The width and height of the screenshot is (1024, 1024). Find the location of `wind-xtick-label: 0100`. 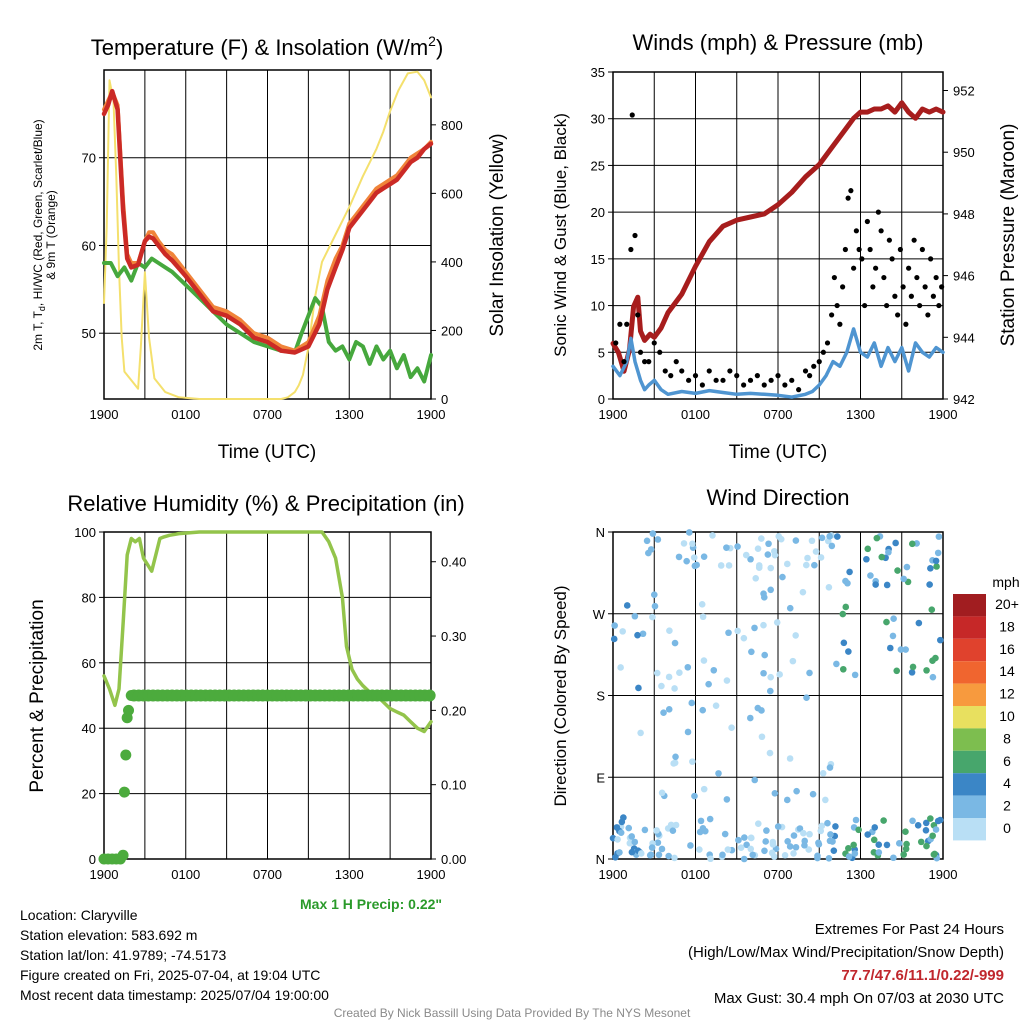

wind-xtick-label: 0100 is located at coordinates (695, 414).